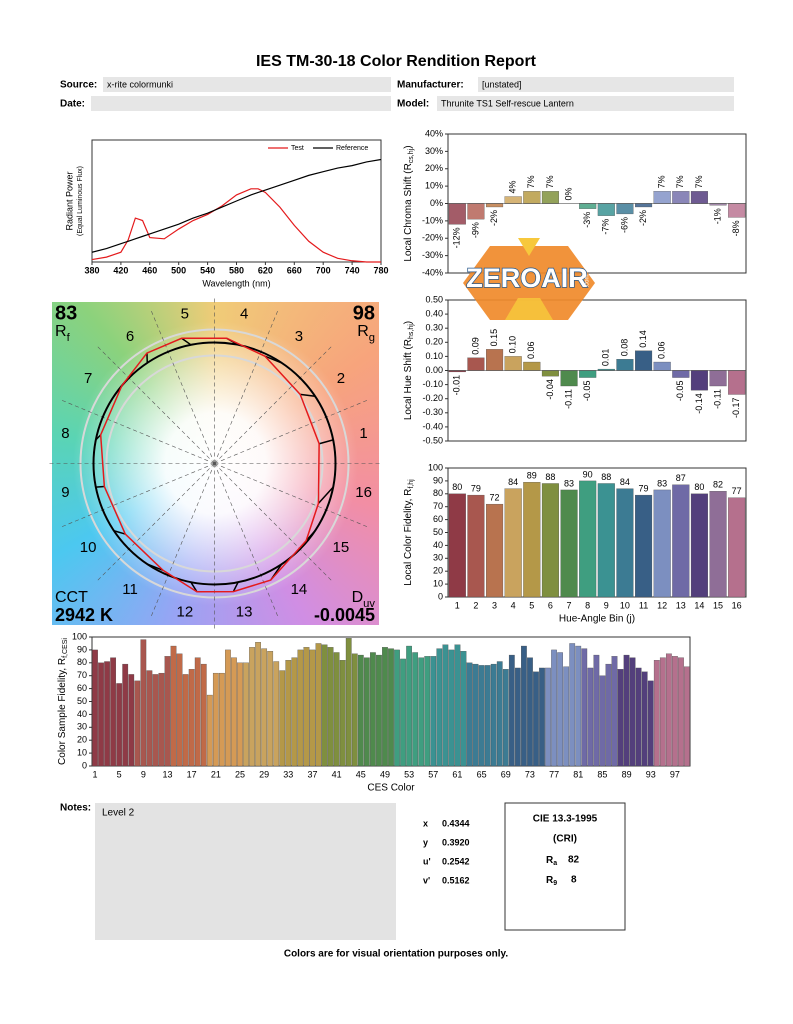  What do you see at coordinates (341, 547) in the screenshot?
I see `bin-label: 15` at bounding box center [341, 547].